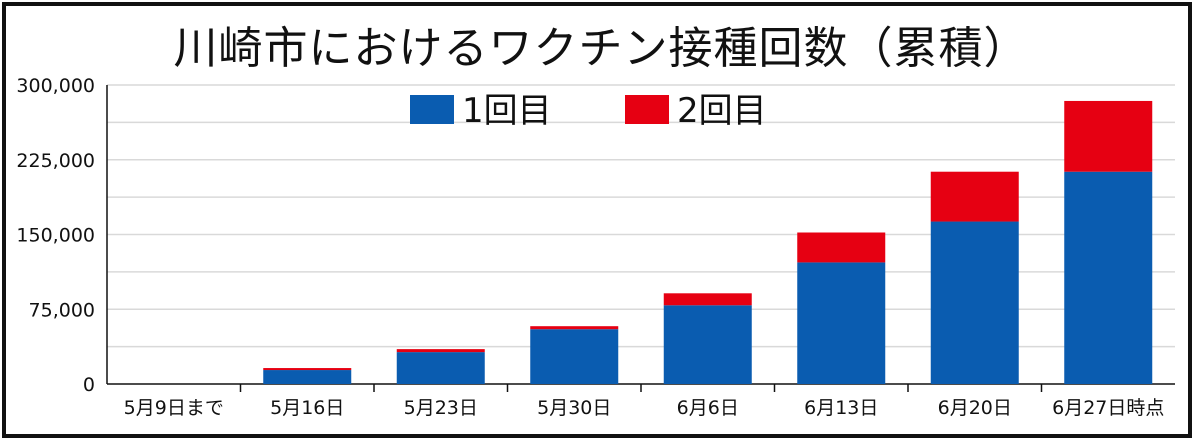 The image size is (1200, 446). What do you see at coordinates (62, 310) in the screenshot?
I see `y-tick-label: 75,000` at bounding box center [62, 310].